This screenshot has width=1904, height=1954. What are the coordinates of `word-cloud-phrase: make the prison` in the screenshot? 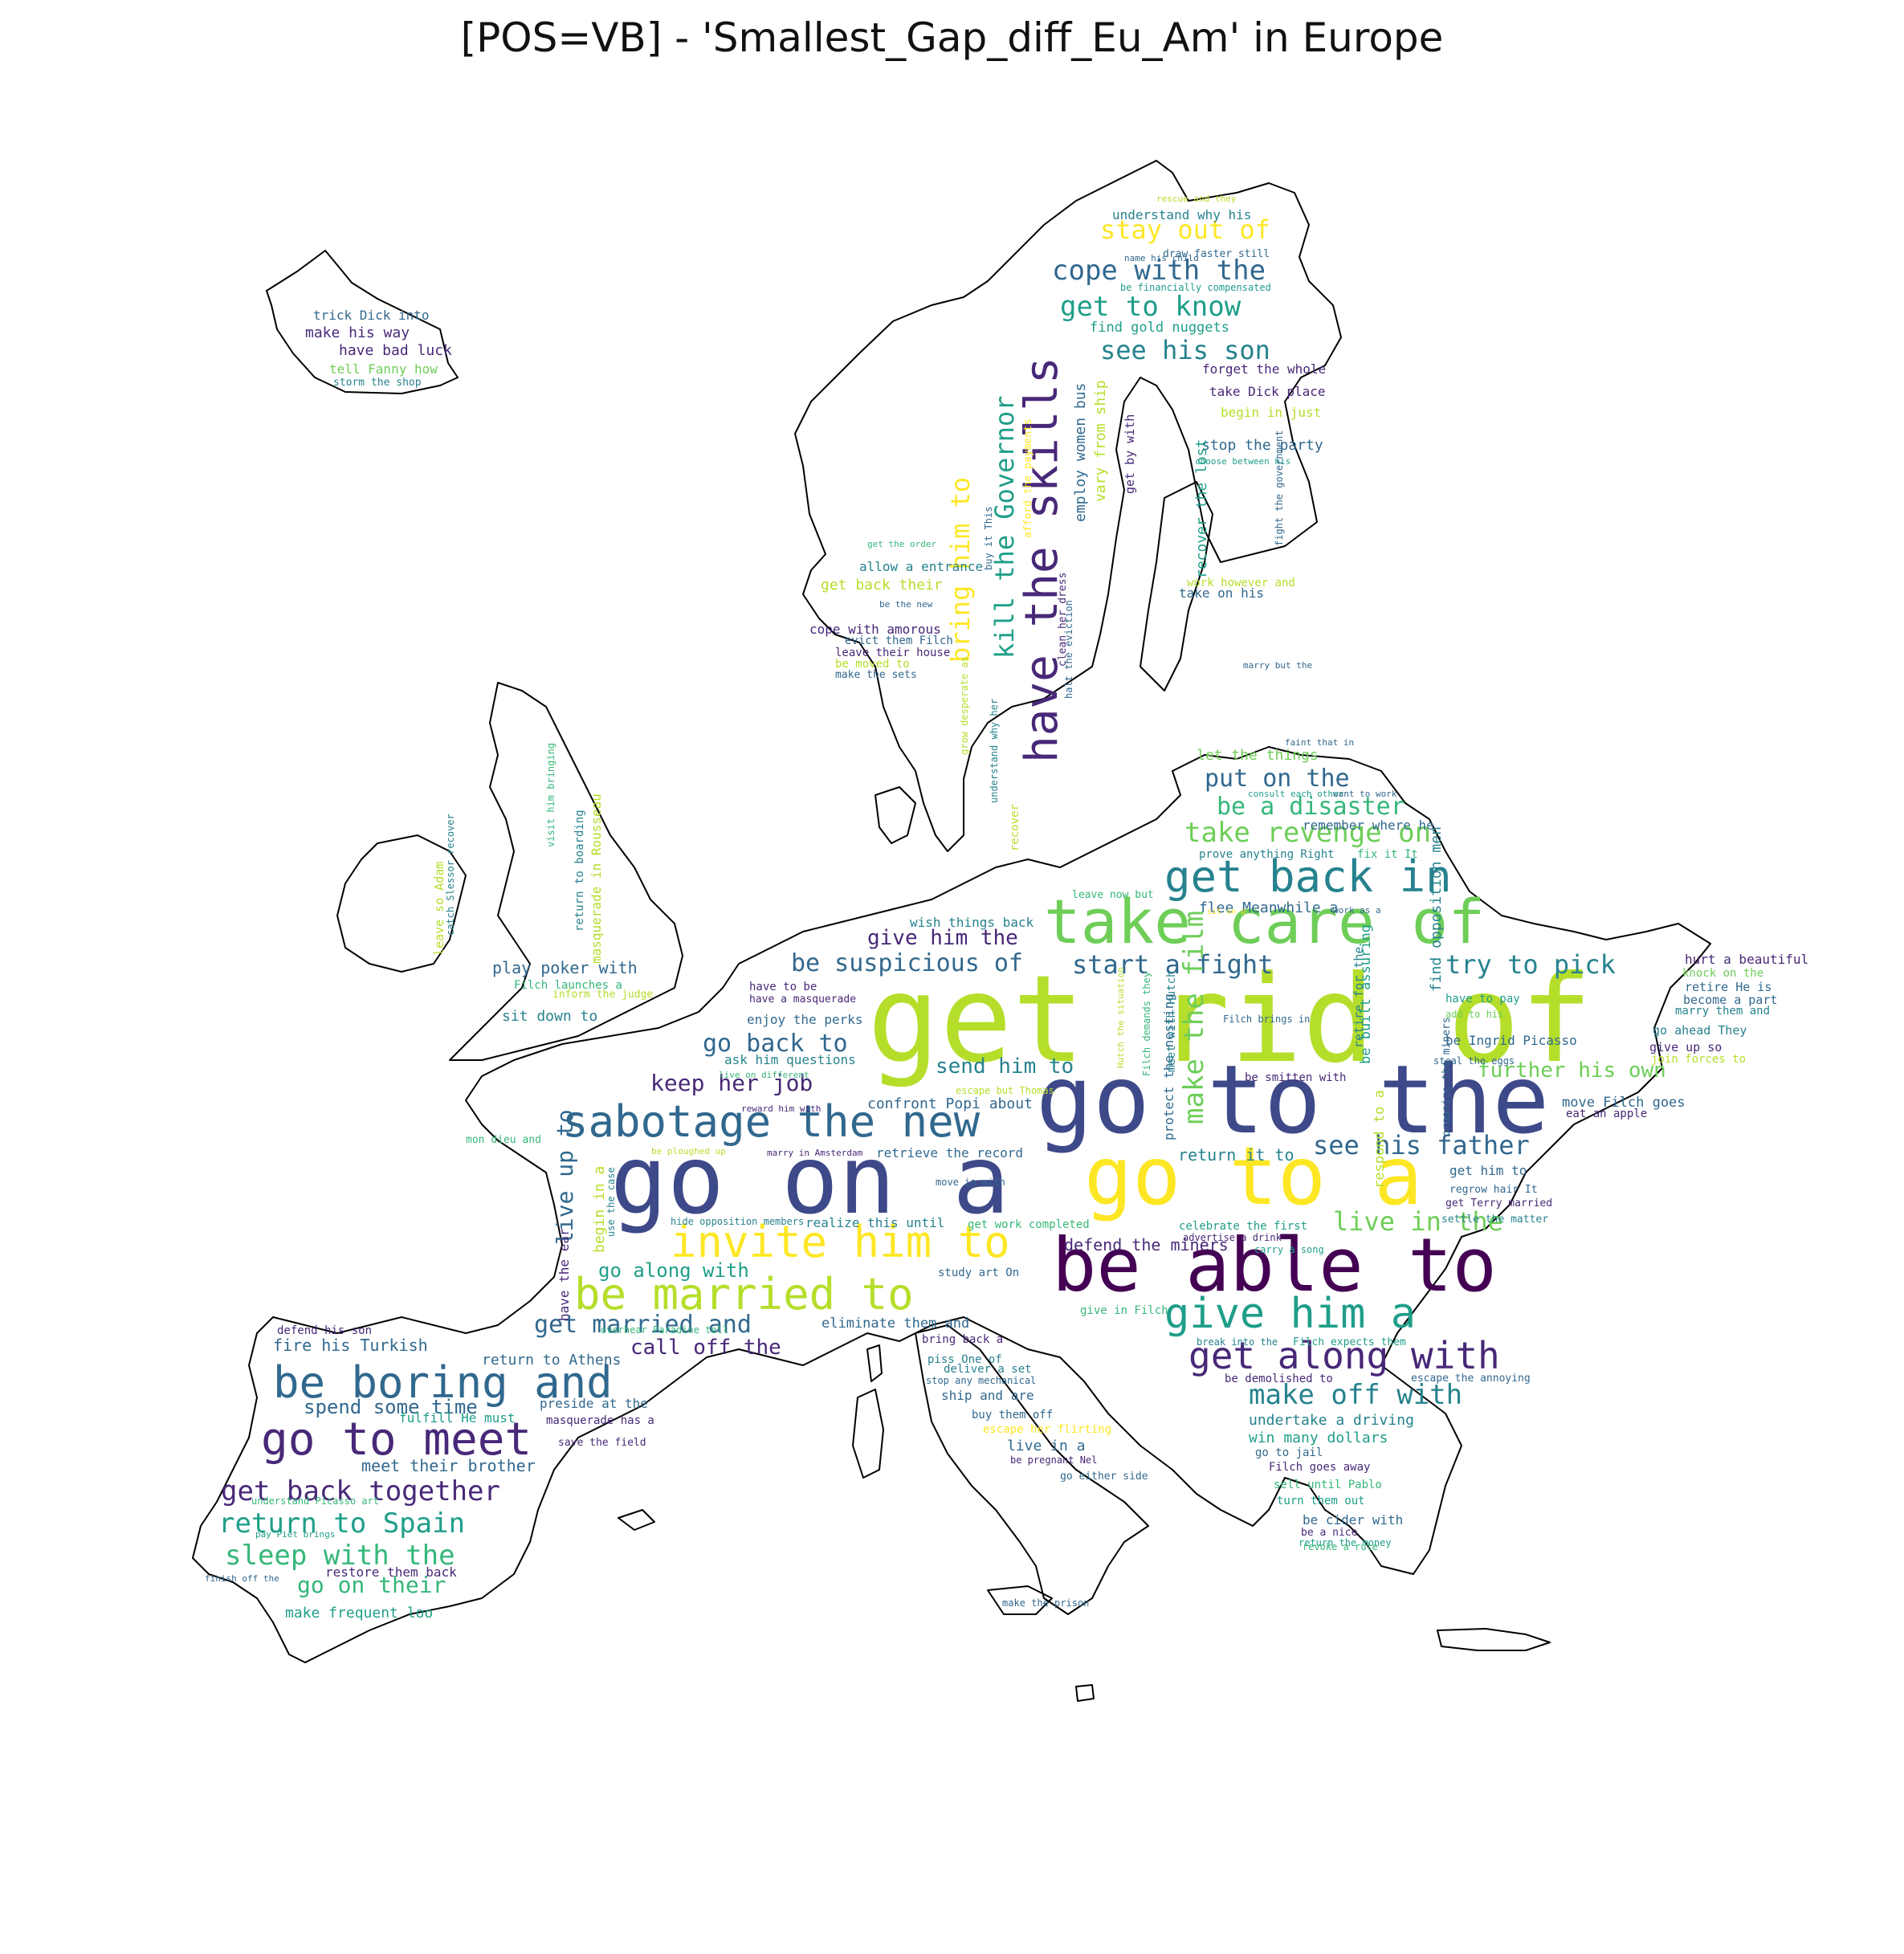 It's located at (1046, 1603).